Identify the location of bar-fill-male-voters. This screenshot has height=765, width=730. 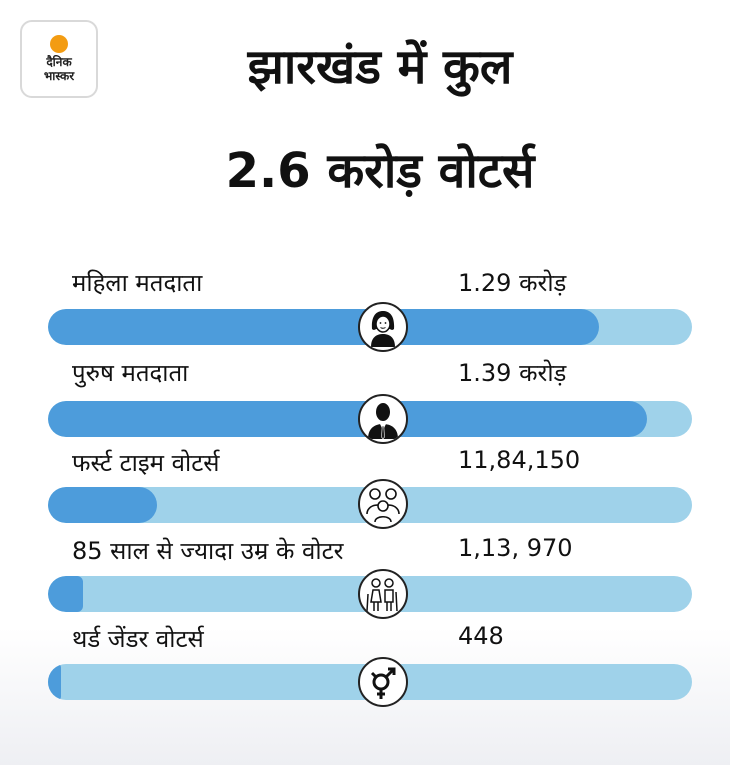
(347, 419).